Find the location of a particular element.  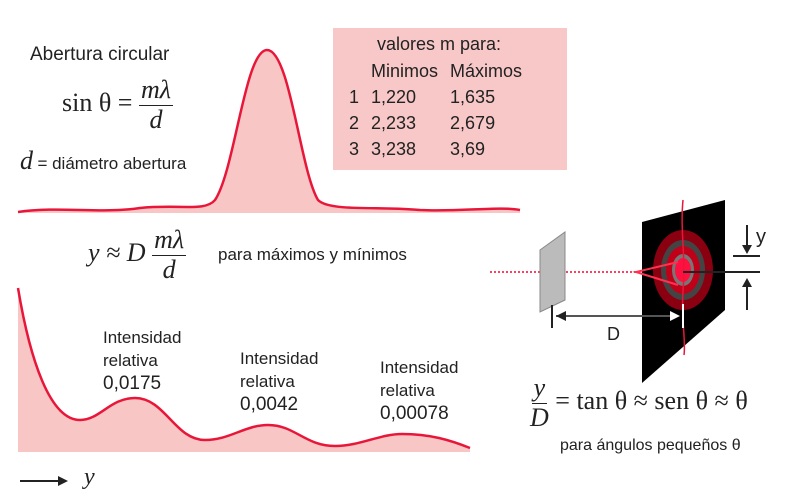

intensity-label-2: Intensidad relativa 0,0042 is located at coordinates (279, 382).